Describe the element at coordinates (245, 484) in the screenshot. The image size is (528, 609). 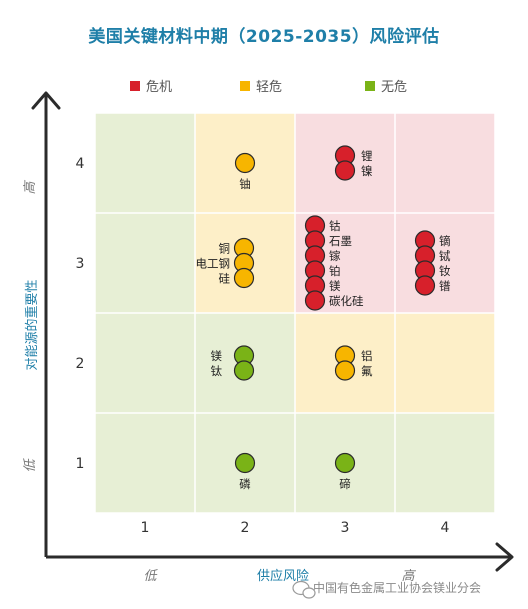
I see `point-label: 磷` at that location.